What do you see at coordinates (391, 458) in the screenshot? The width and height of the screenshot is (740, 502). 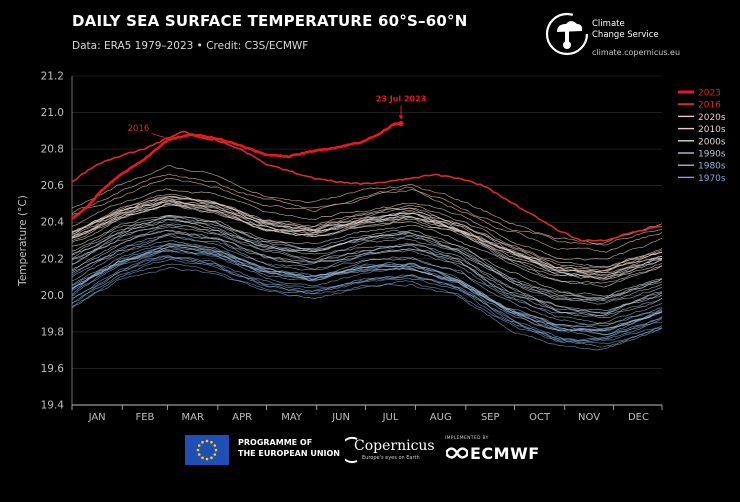 I see `copernicus-tagline: Europe's eyes on Earth` at bounding box center [391, 458].